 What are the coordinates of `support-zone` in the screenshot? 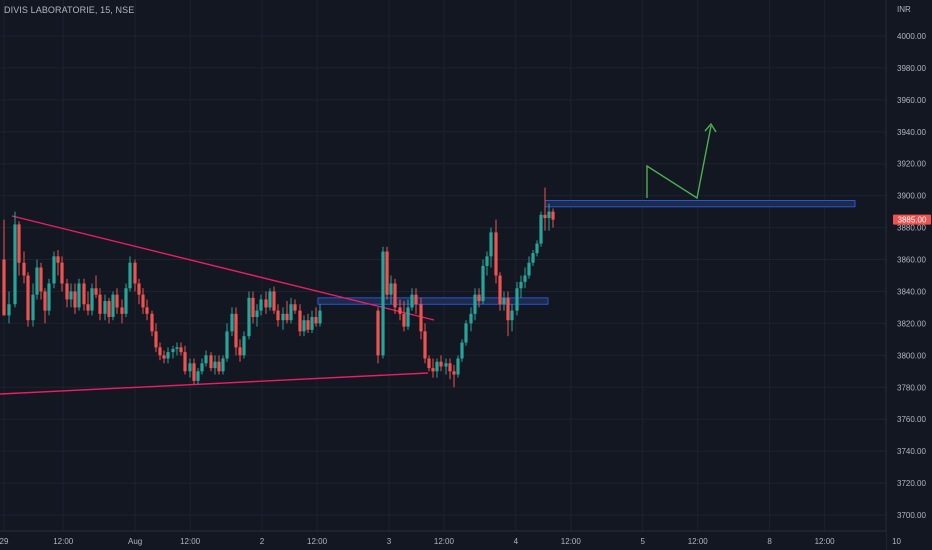 It's located at (433, 301).